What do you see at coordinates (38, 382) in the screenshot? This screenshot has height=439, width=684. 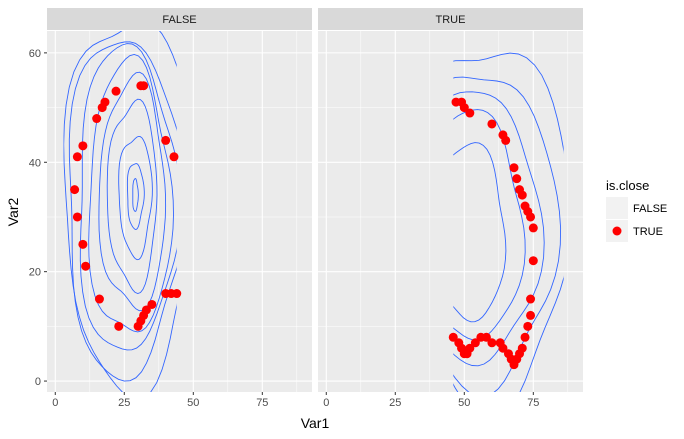 I see `y-tick-label: 0` at bounding box center [38, 382].